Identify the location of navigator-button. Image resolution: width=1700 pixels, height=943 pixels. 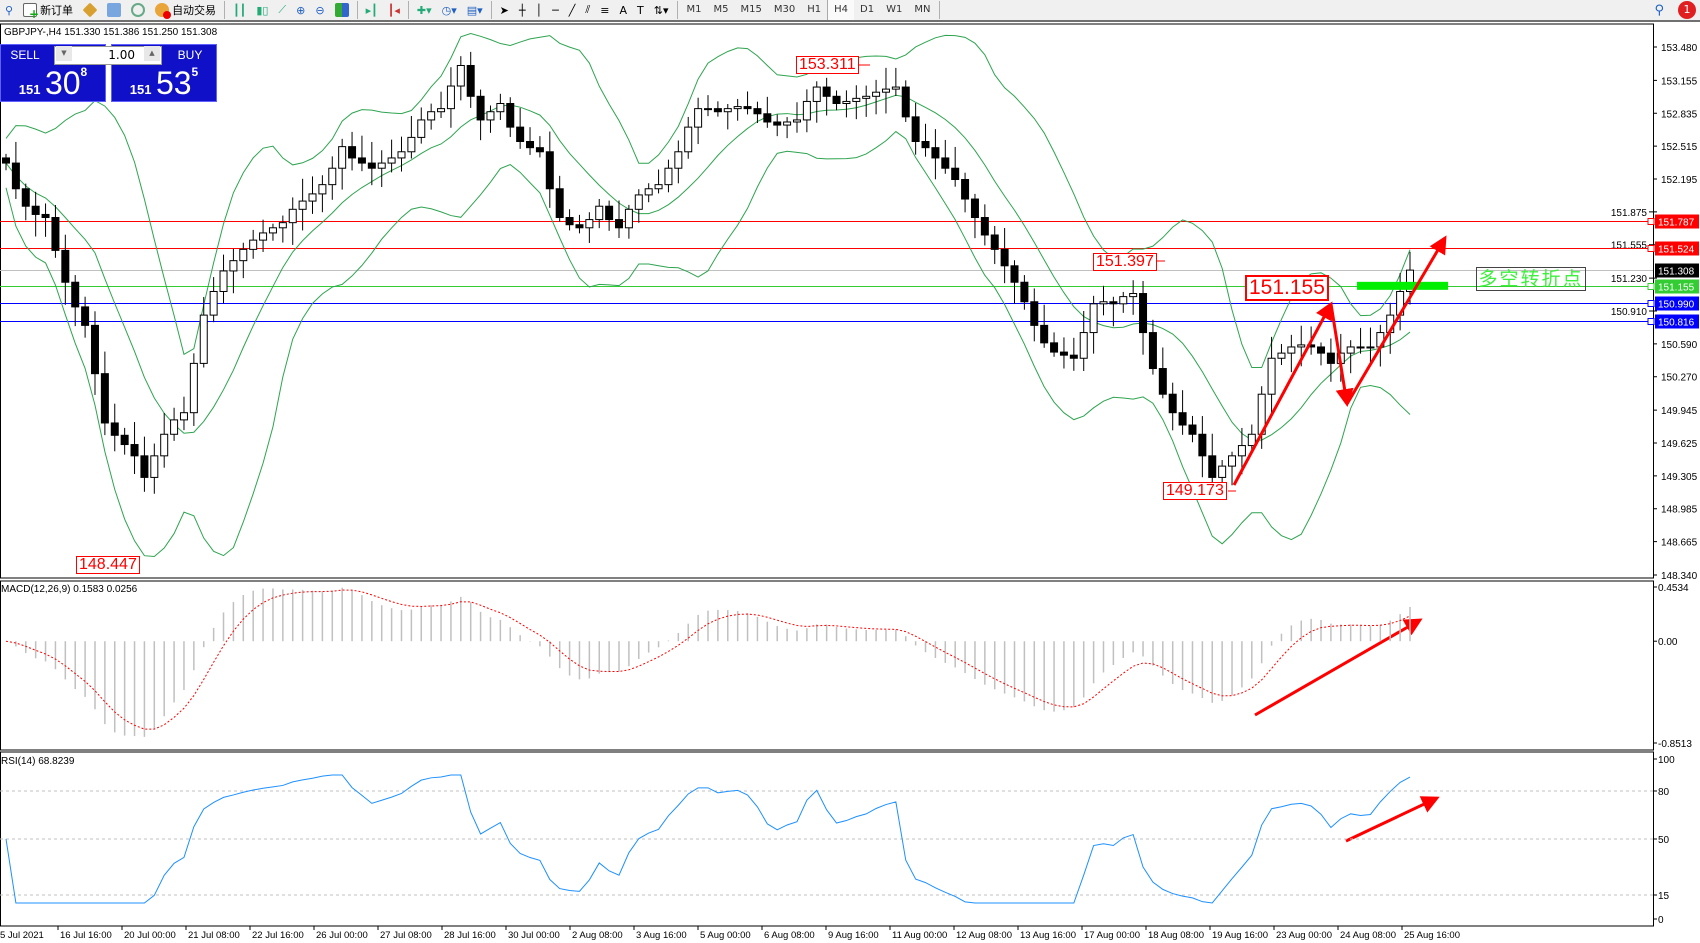
(114, 10).